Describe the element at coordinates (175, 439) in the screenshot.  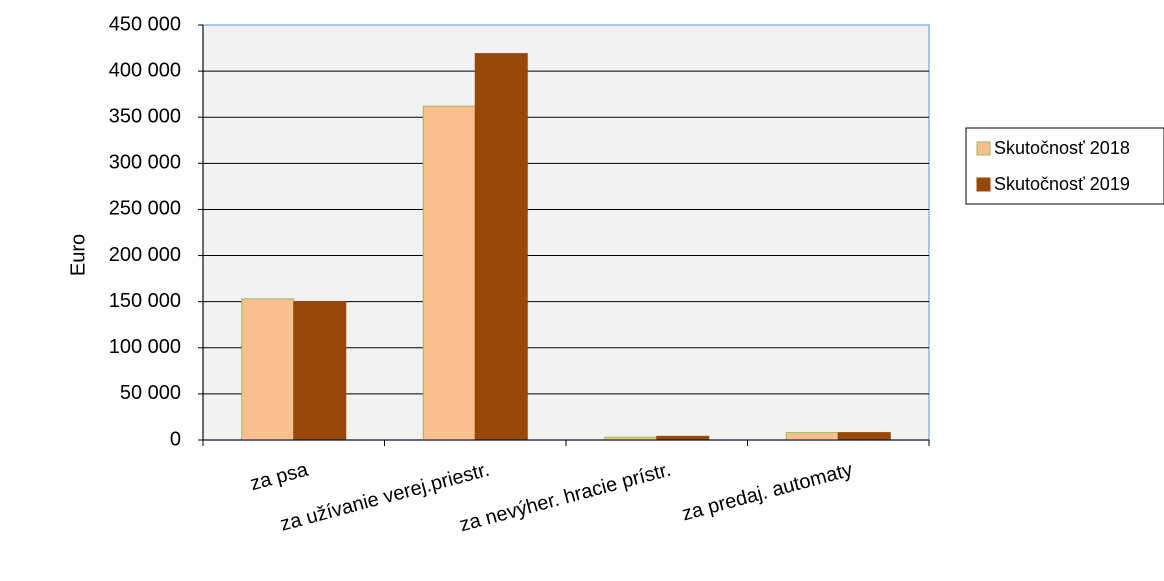
I see `y-tick-label: 0` at that location.